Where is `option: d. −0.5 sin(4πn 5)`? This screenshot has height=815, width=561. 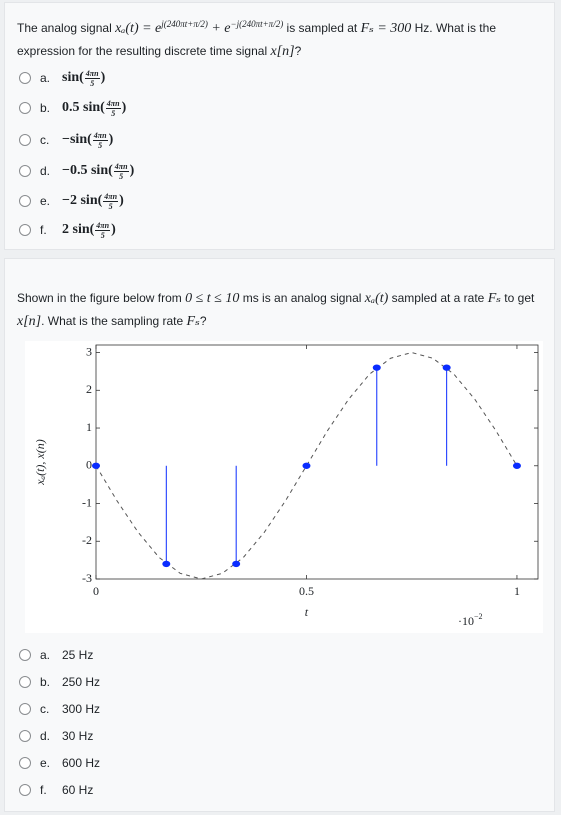
option: d. −0.5 sin(4πn 5) is located at coordinates (76, 171).